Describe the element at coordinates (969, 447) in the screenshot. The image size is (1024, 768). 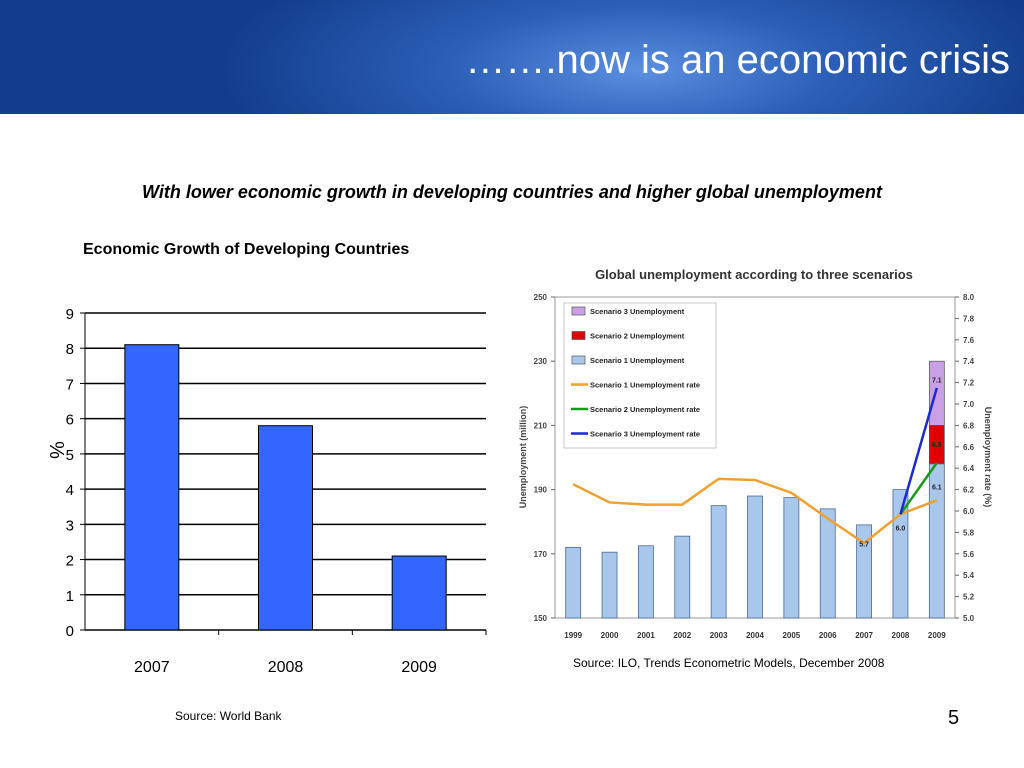
I see `y2-tick-label: 6.6` at that location.